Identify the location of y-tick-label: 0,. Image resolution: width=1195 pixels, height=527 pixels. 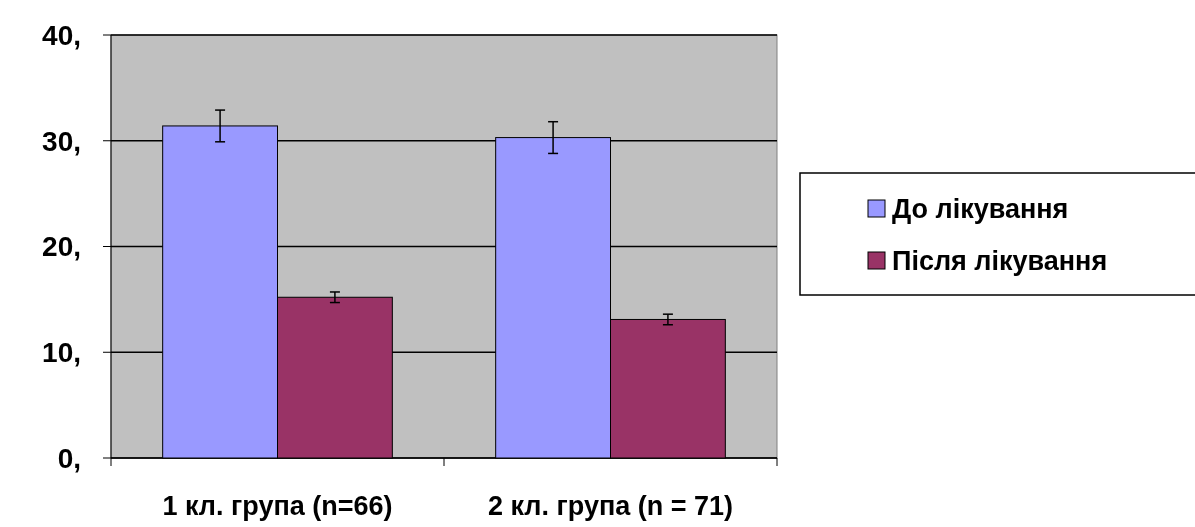
(69, 458).